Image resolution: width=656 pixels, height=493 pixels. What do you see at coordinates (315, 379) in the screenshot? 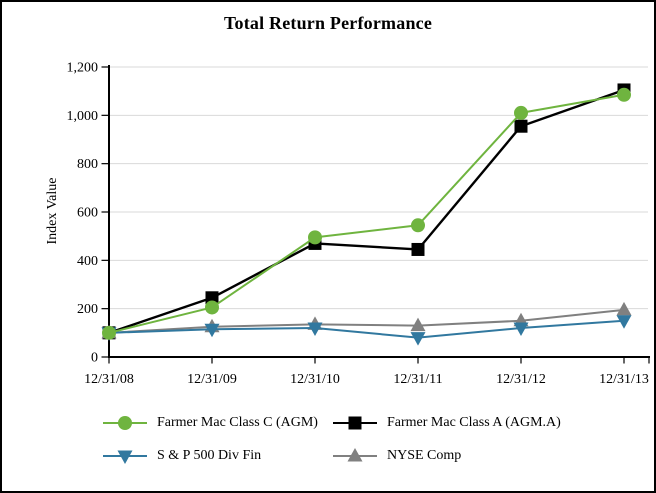
I see `svg-text: 12/31/10` at bounding box center [315, 379].